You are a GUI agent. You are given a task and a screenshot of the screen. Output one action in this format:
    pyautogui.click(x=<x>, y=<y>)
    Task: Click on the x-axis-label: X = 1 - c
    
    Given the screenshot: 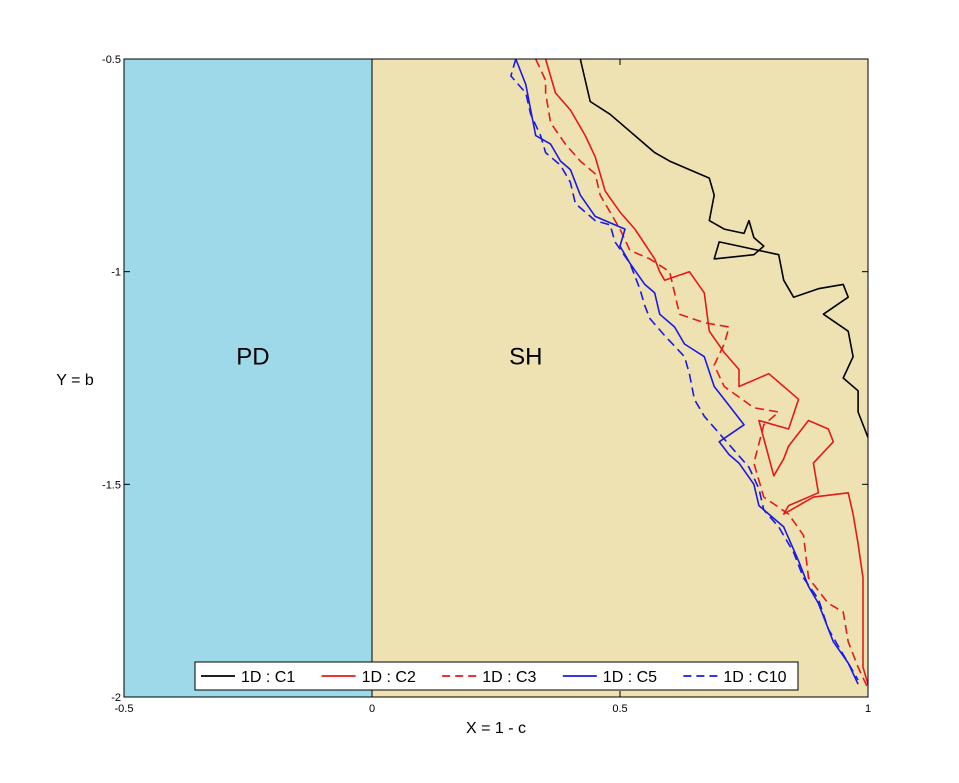 What is the action you would take?
    pyautogui.click(x=496, y=728)
    